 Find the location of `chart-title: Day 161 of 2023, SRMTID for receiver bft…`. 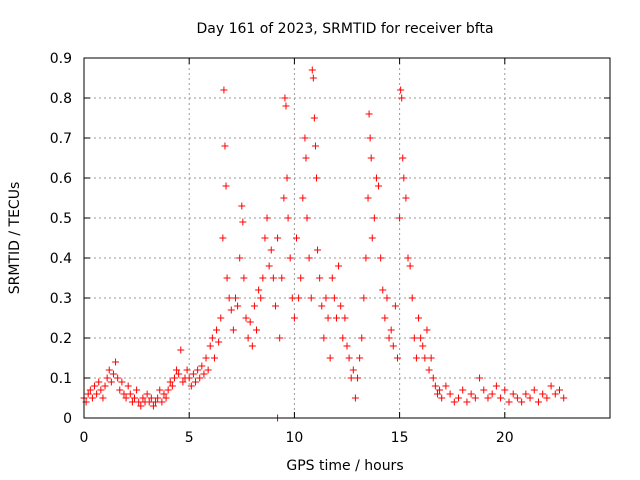

chart-title: Day 161 of 2023, SRMTID for receiver bft… is located at coordinates (344, 29).